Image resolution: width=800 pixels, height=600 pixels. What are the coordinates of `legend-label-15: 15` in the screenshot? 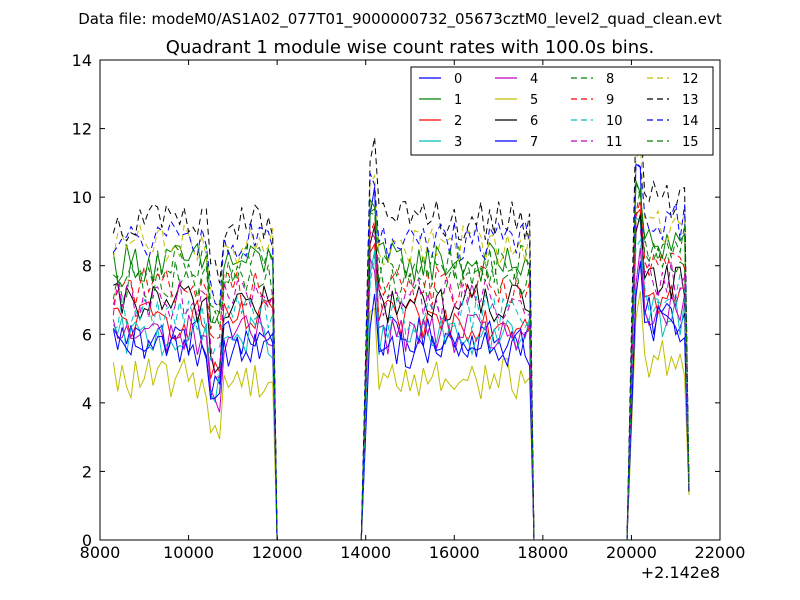 It's located at (690, 142).